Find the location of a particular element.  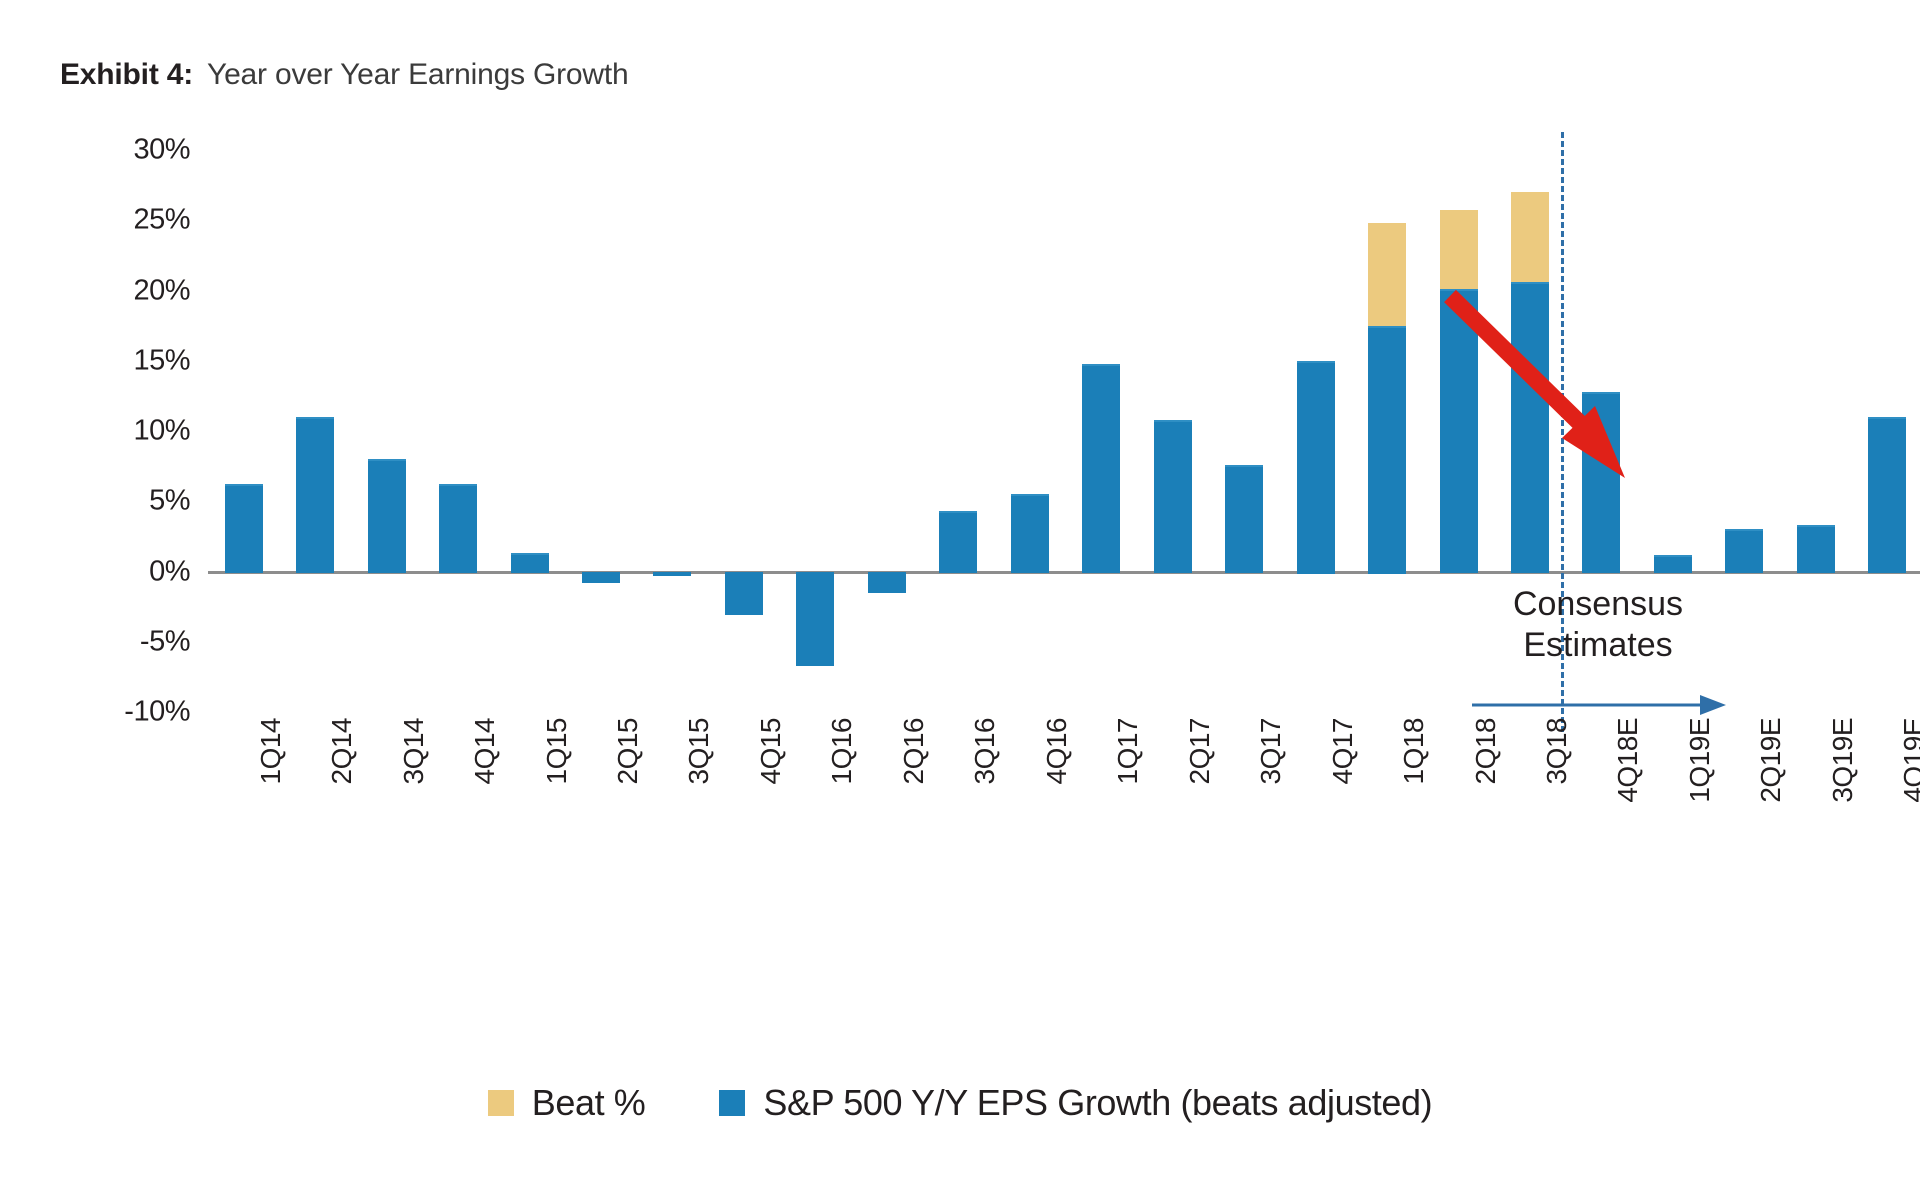

x-axis-tick-label: 4Q15 is located at coordinates (770, 751).